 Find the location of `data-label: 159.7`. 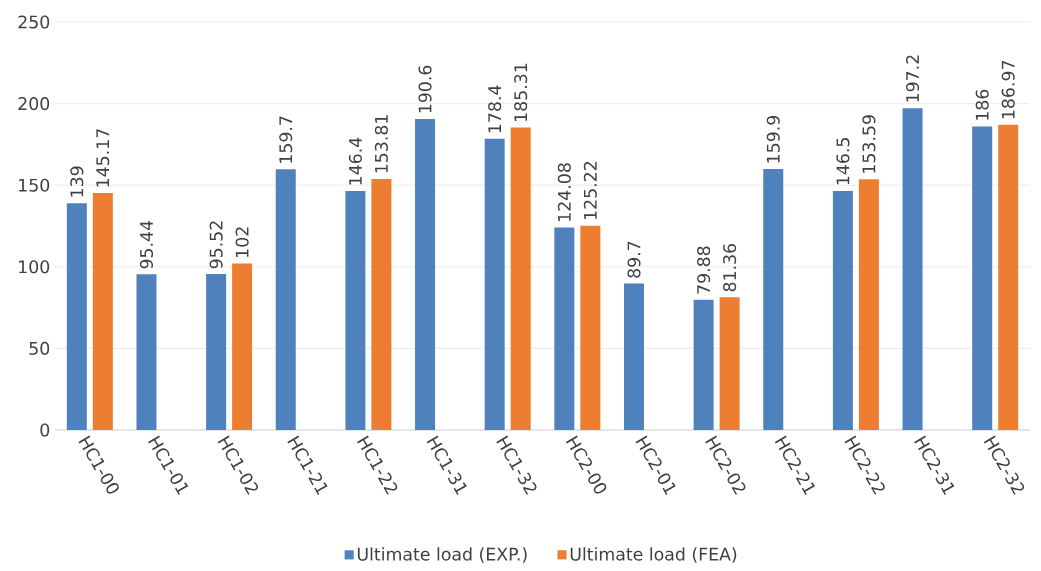

data-label: 159.7 is located at coordinates (286, 139).